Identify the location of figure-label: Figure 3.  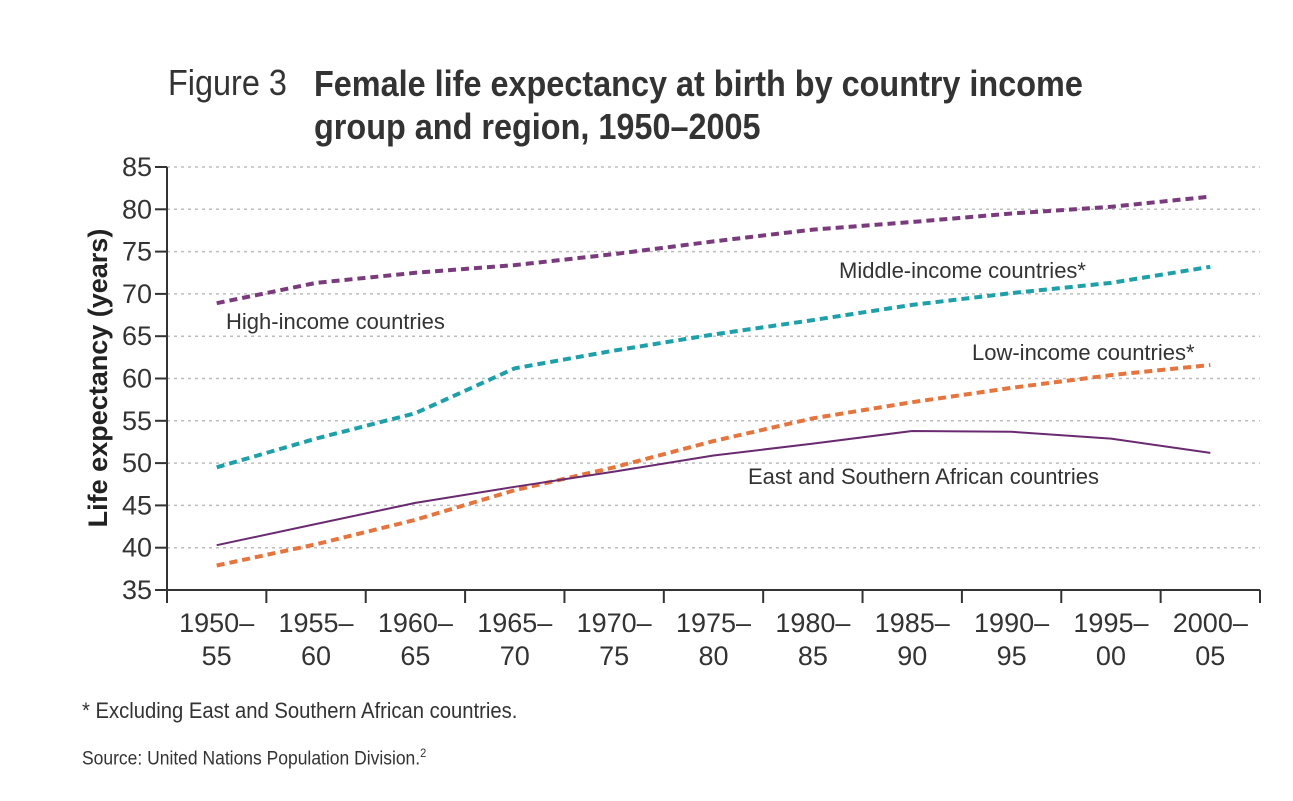
(227, 82).